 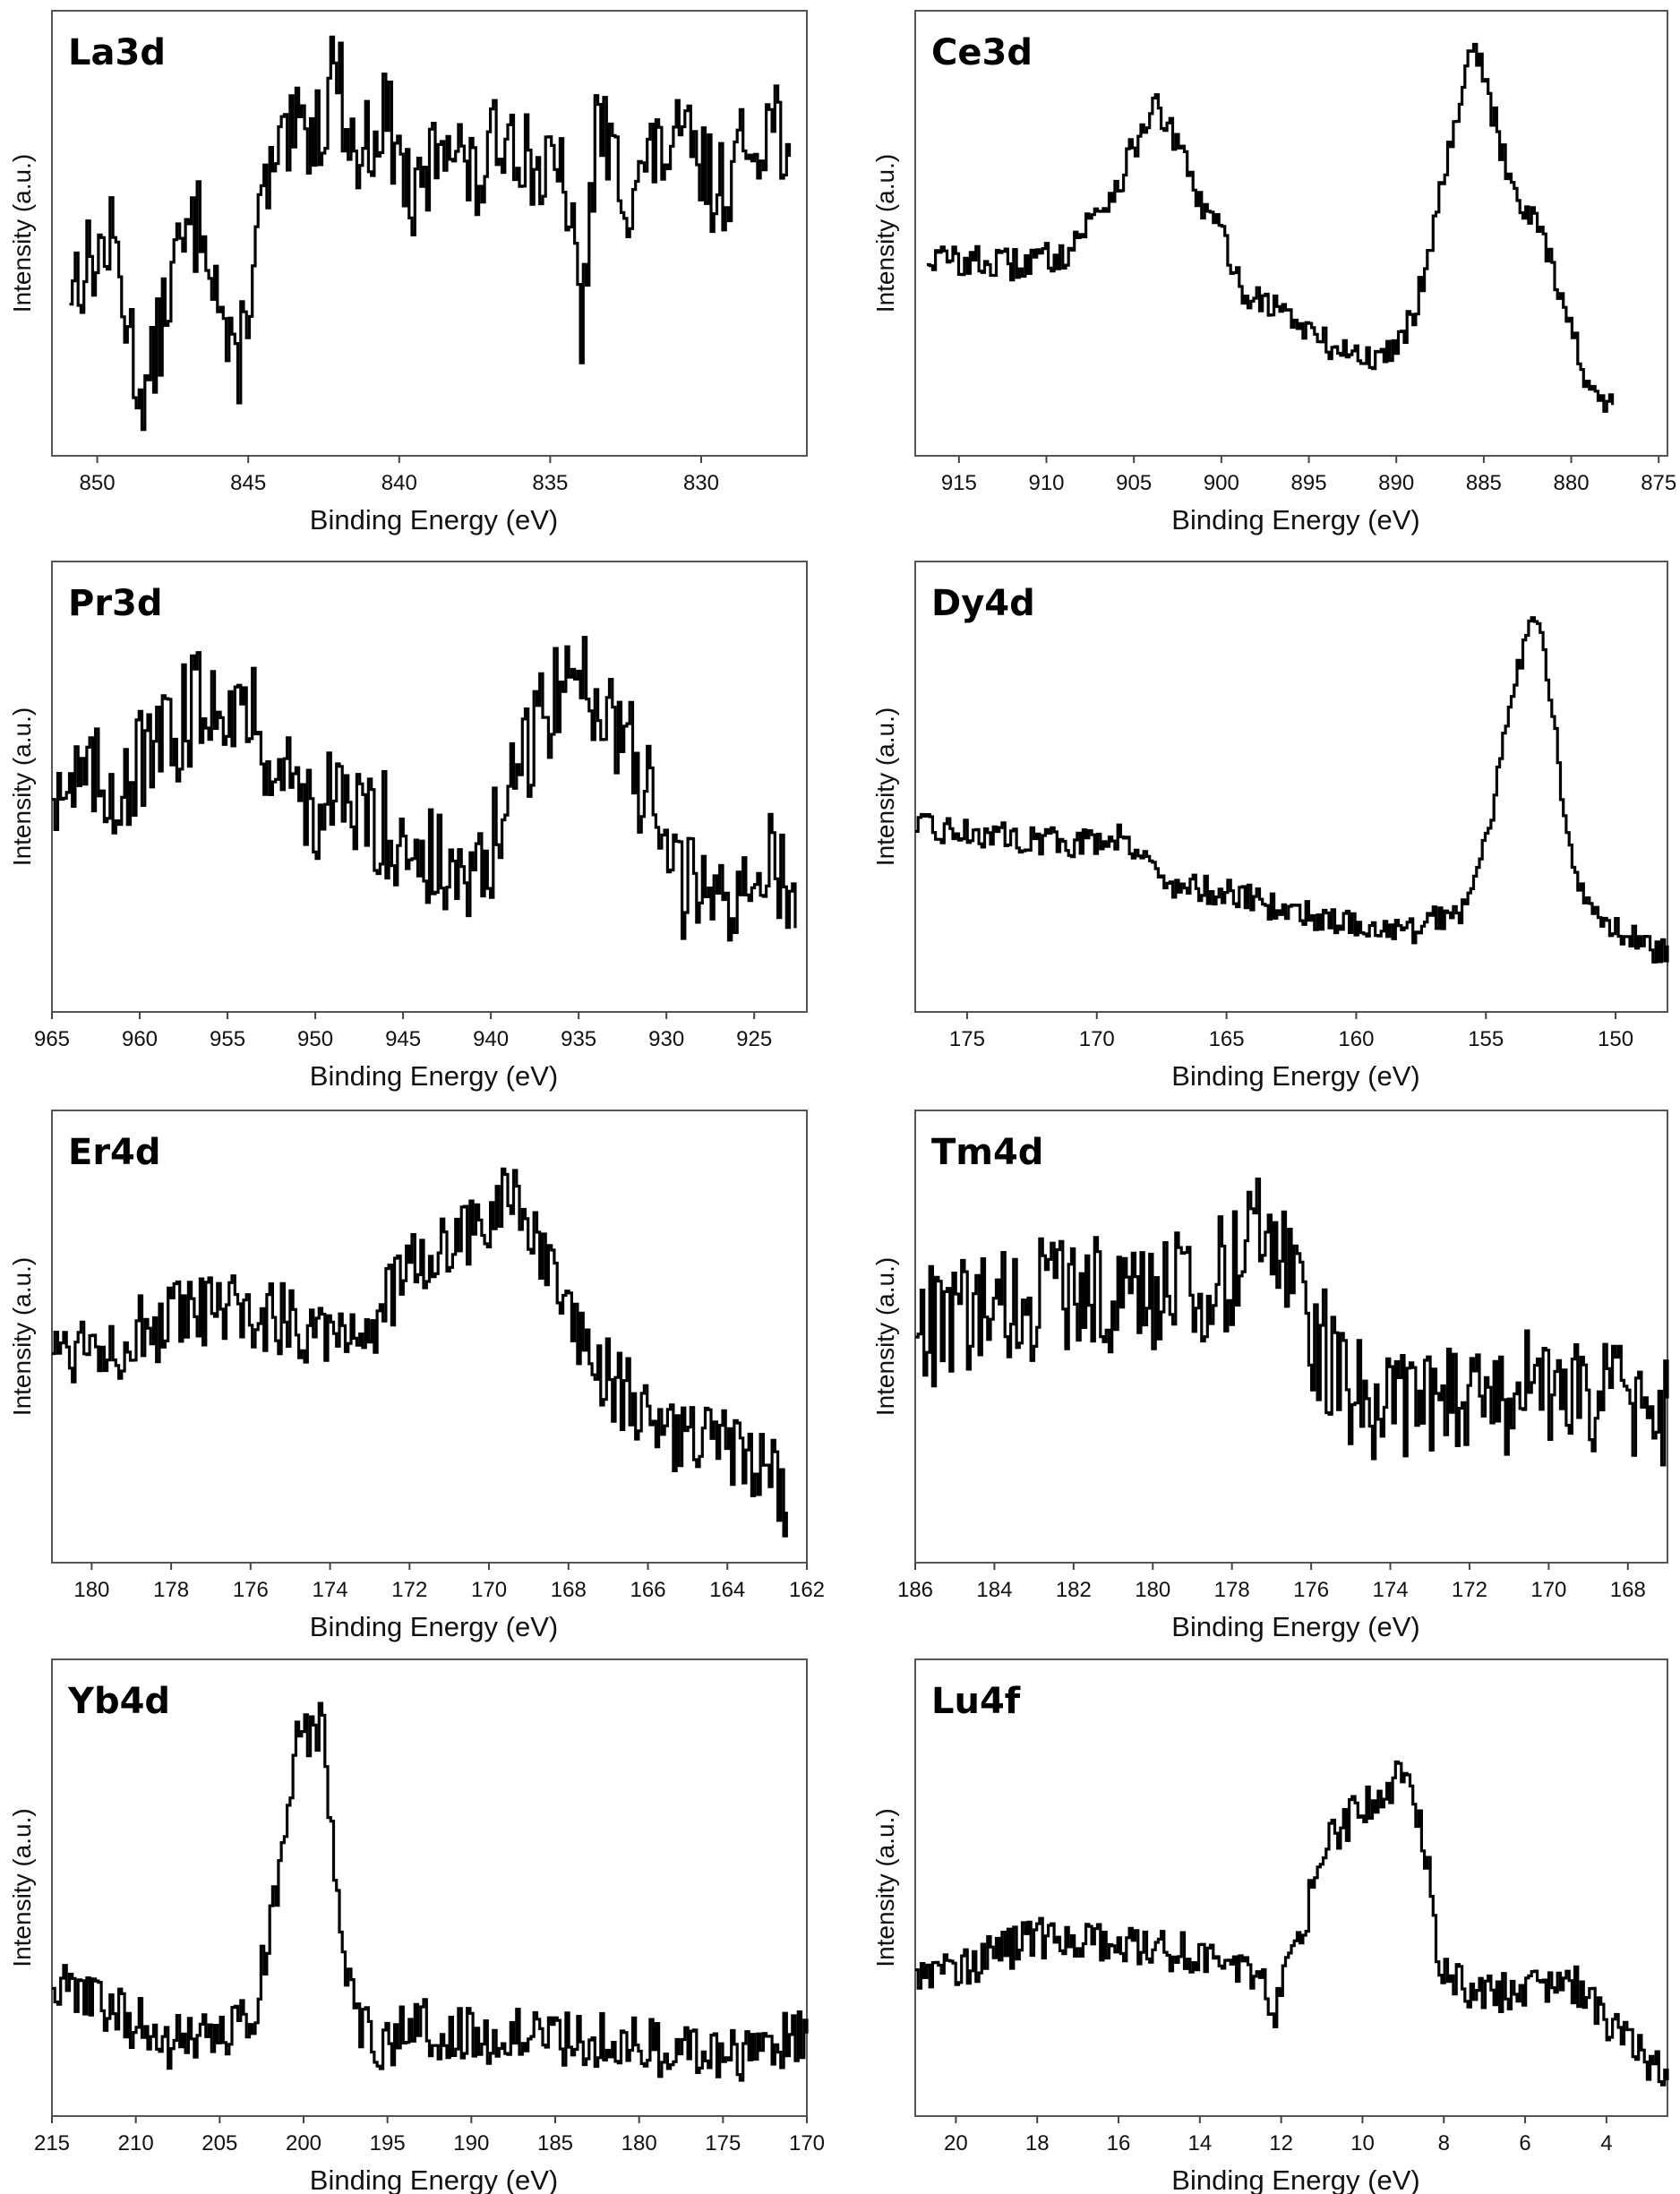 What do you see at coordinates (915, 1590) in the screenshot?
I see `tm4d-x-tick-label: 186` at bounding box center [915, 1590].